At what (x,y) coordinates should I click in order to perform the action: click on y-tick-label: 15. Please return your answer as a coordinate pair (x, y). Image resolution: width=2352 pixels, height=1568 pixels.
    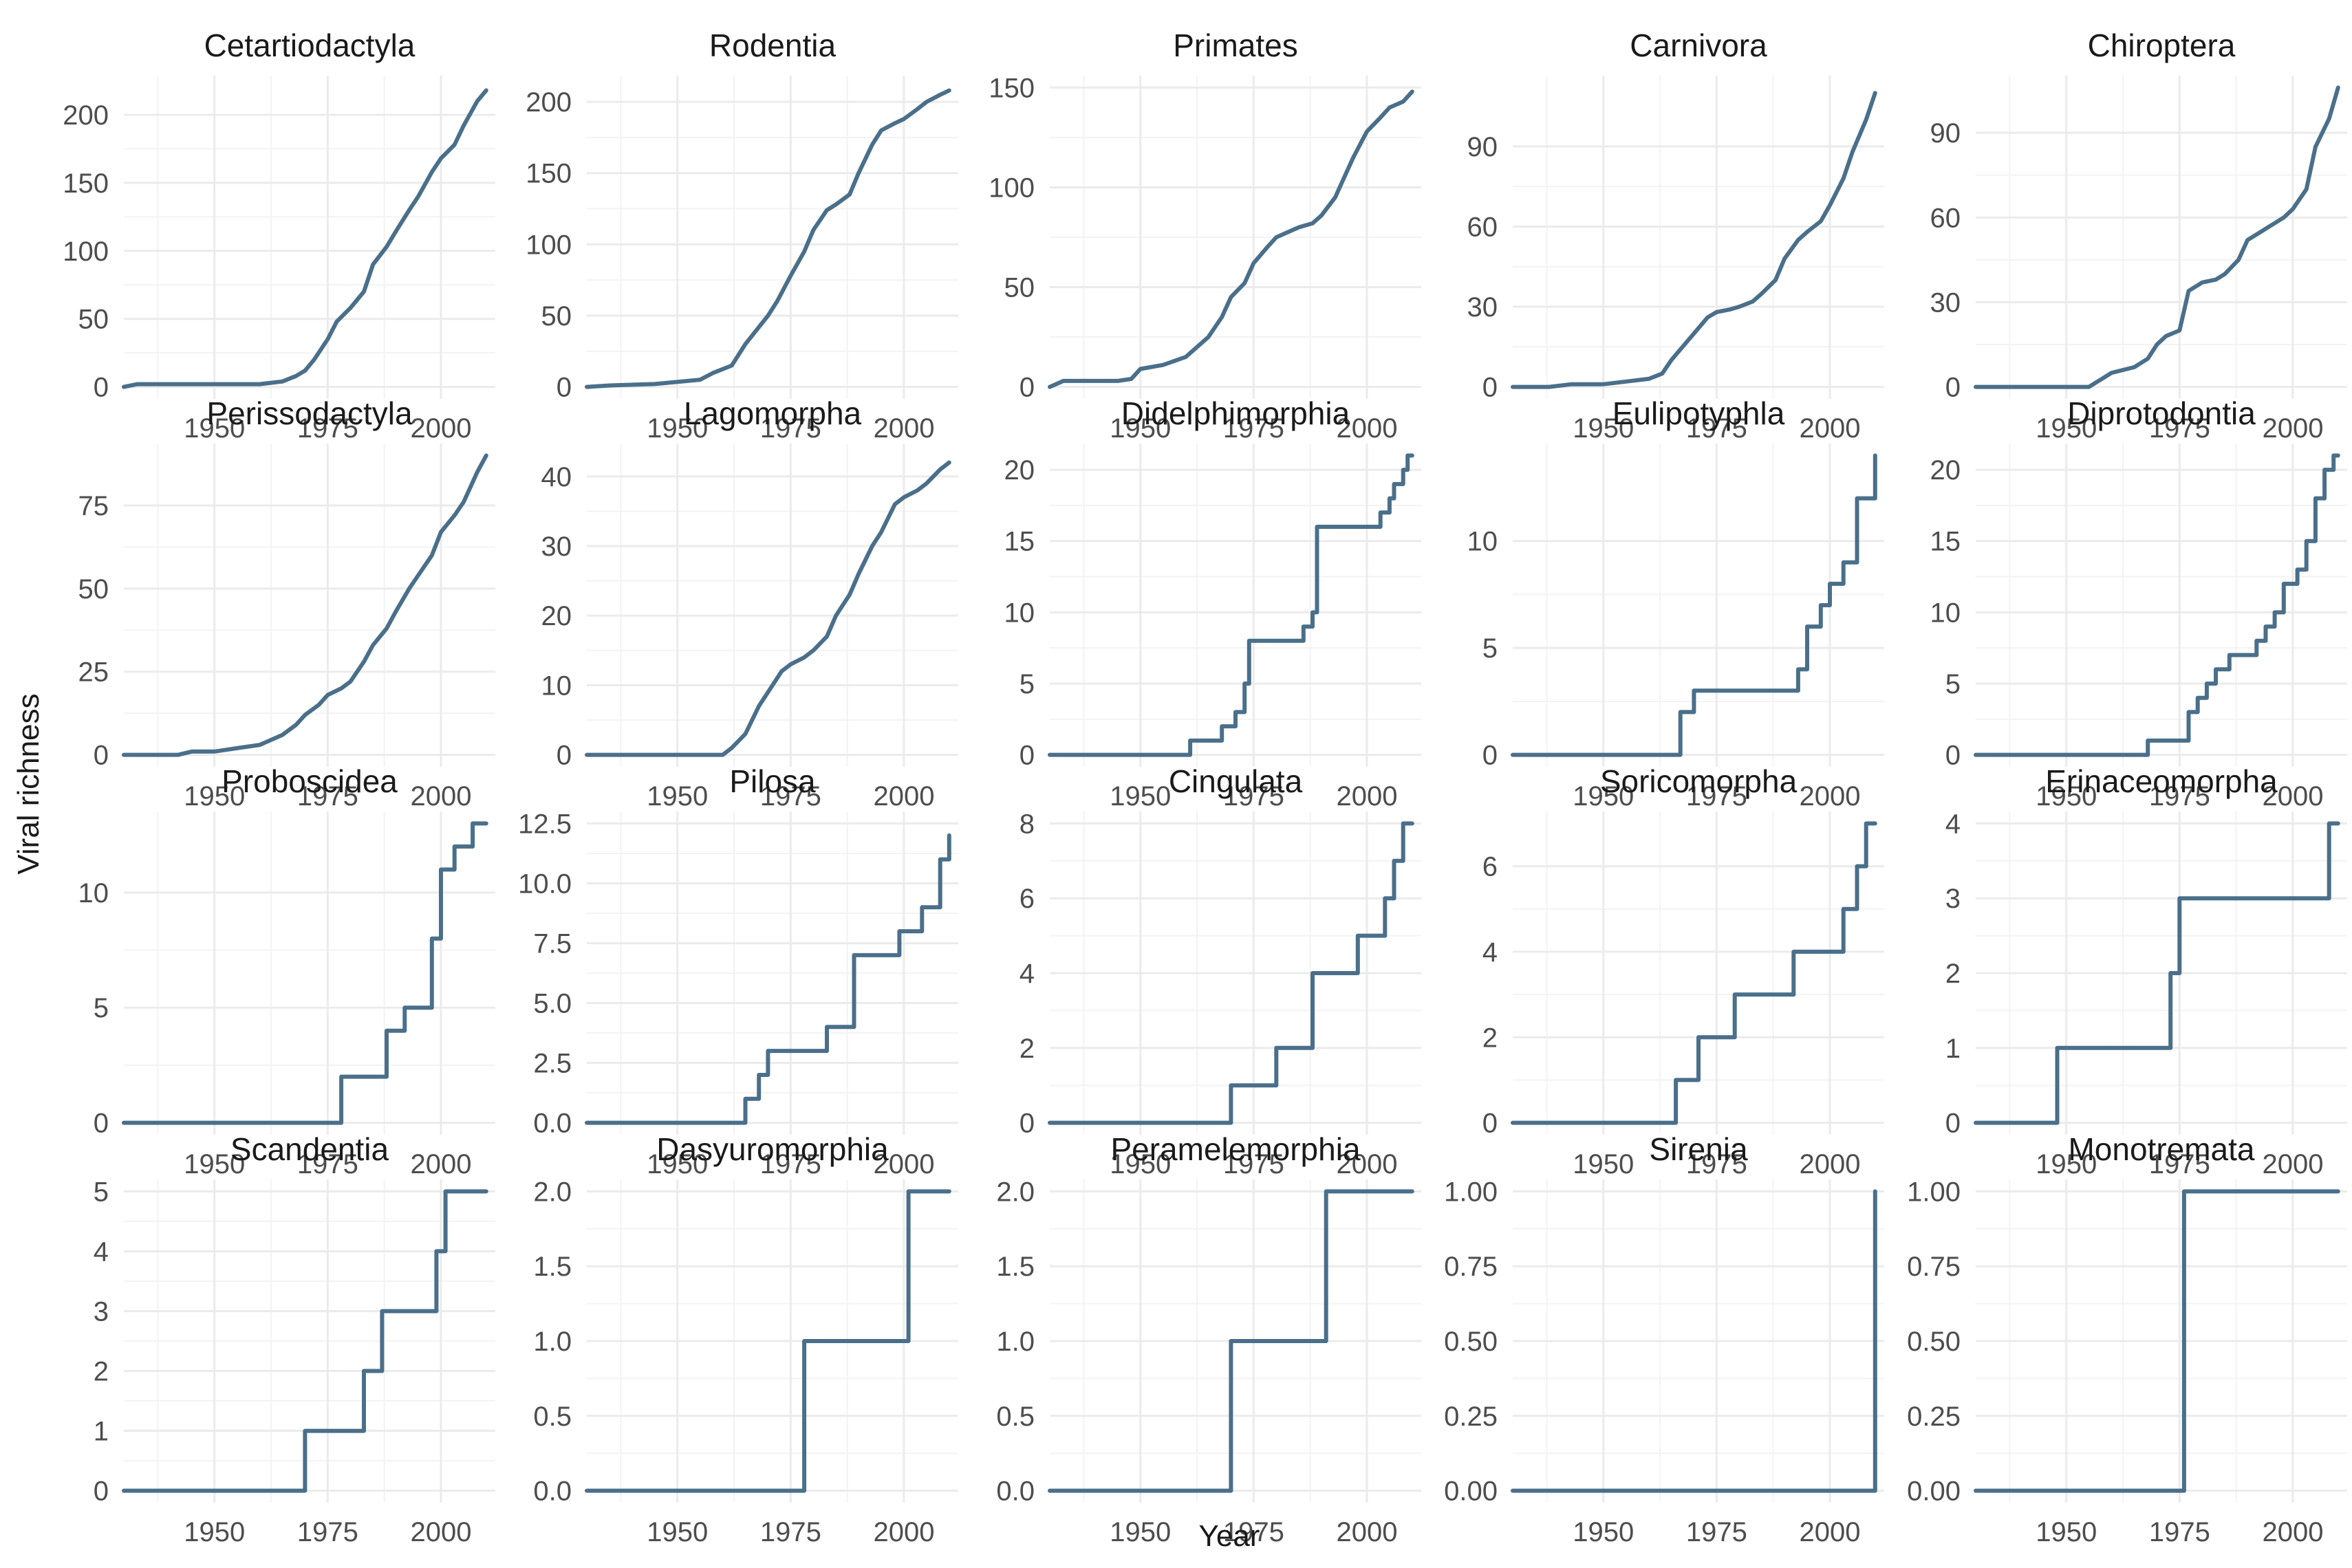
    Looking at the image, I should click on (1946, 542).